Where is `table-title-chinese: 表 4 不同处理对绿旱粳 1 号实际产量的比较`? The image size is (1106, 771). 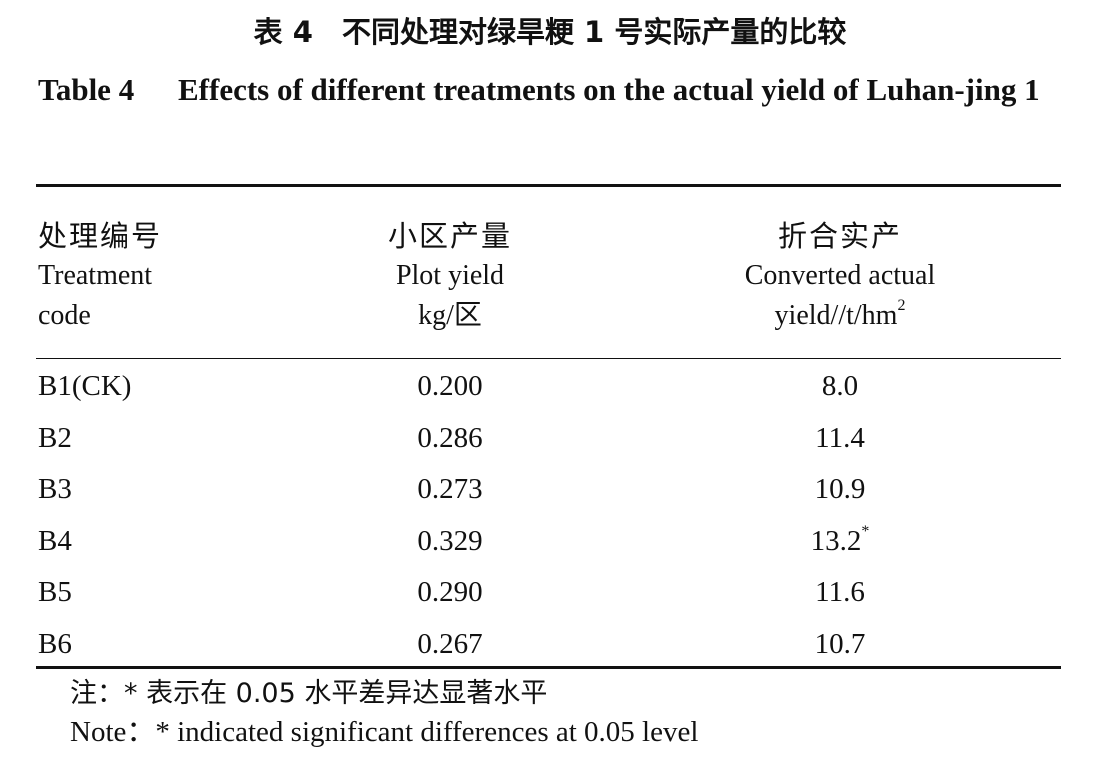 table-title-chinese: 表 4 不同处理对绿旱粳 1 号实际产量的比较 is located at coordinates (550, 32).